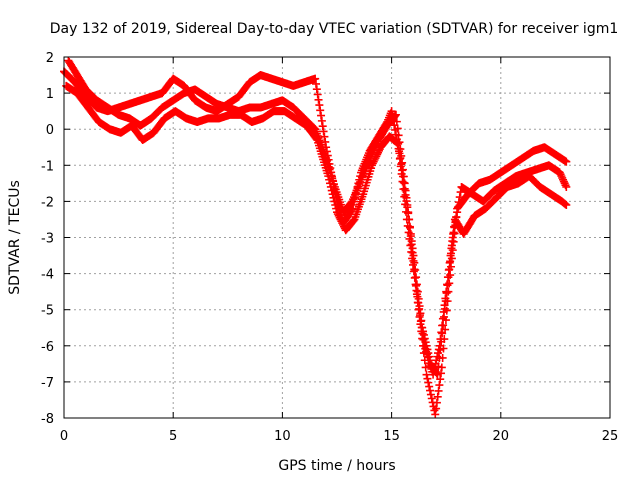 This screenshot has height=480, width=640. I want to click on y-tick-label: -1, so click(47, 166).